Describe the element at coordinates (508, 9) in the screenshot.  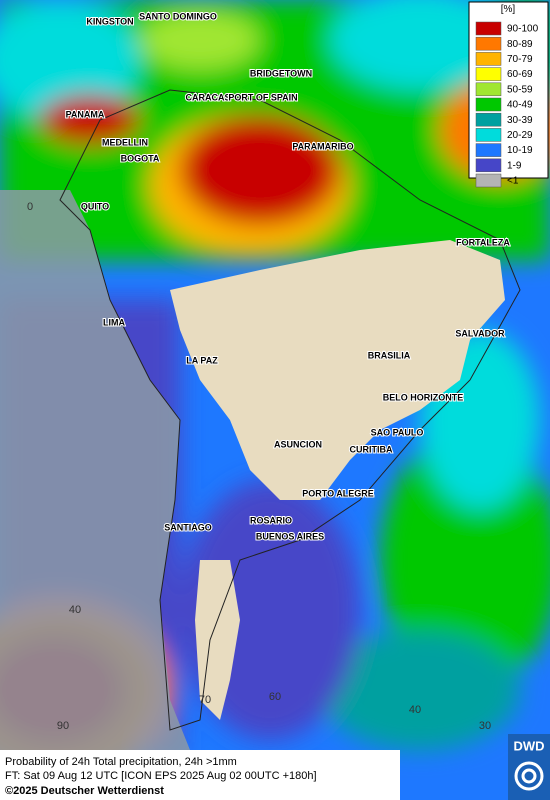
I see `legend-title: [%]` at that location.